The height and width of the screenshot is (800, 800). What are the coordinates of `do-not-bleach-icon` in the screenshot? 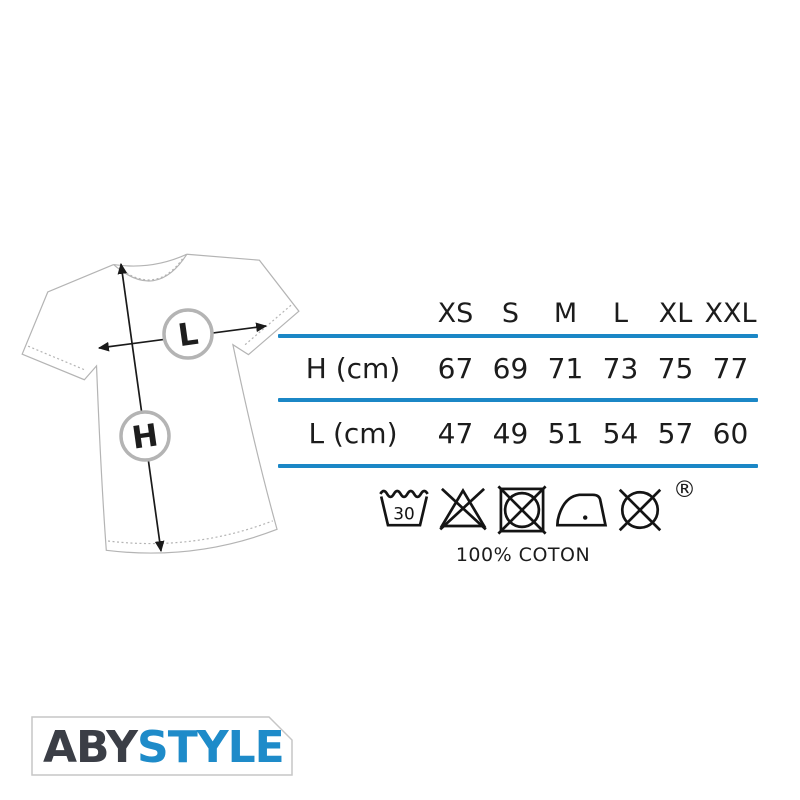 It's located at (463, 509).